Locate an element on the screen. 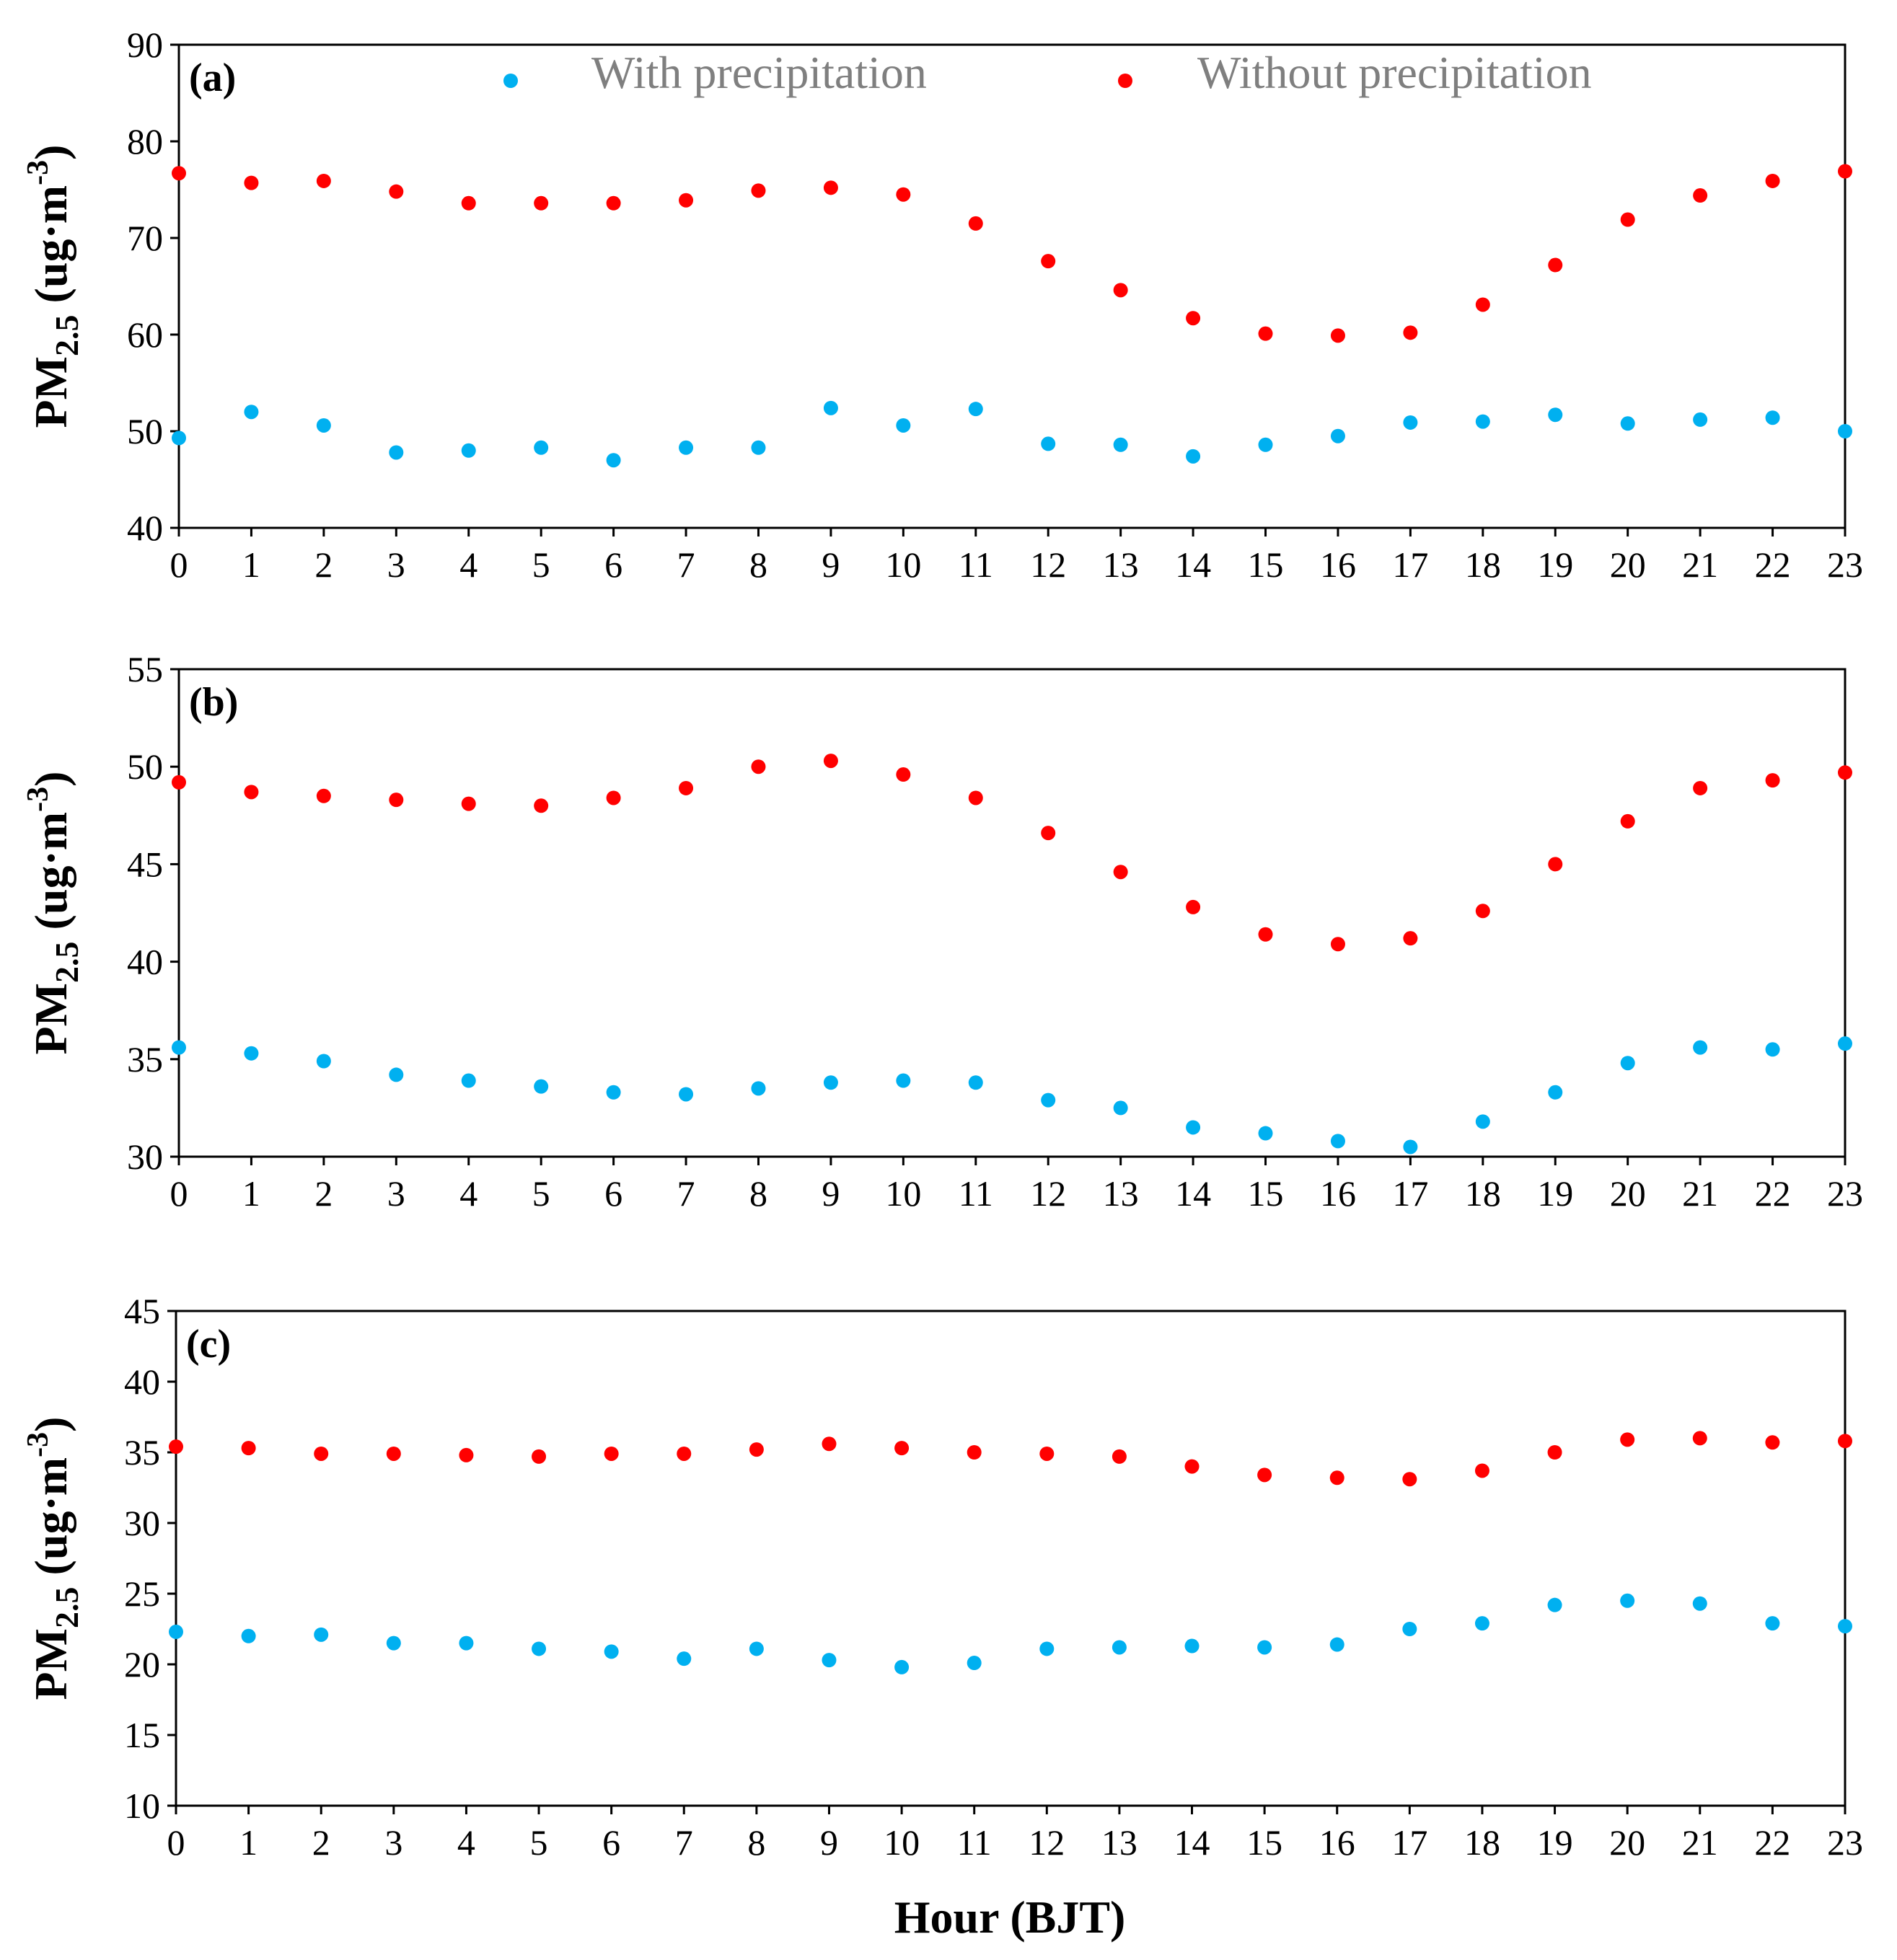  panel-a-x-tick-label: 1 is located at coordinates (251, 564).